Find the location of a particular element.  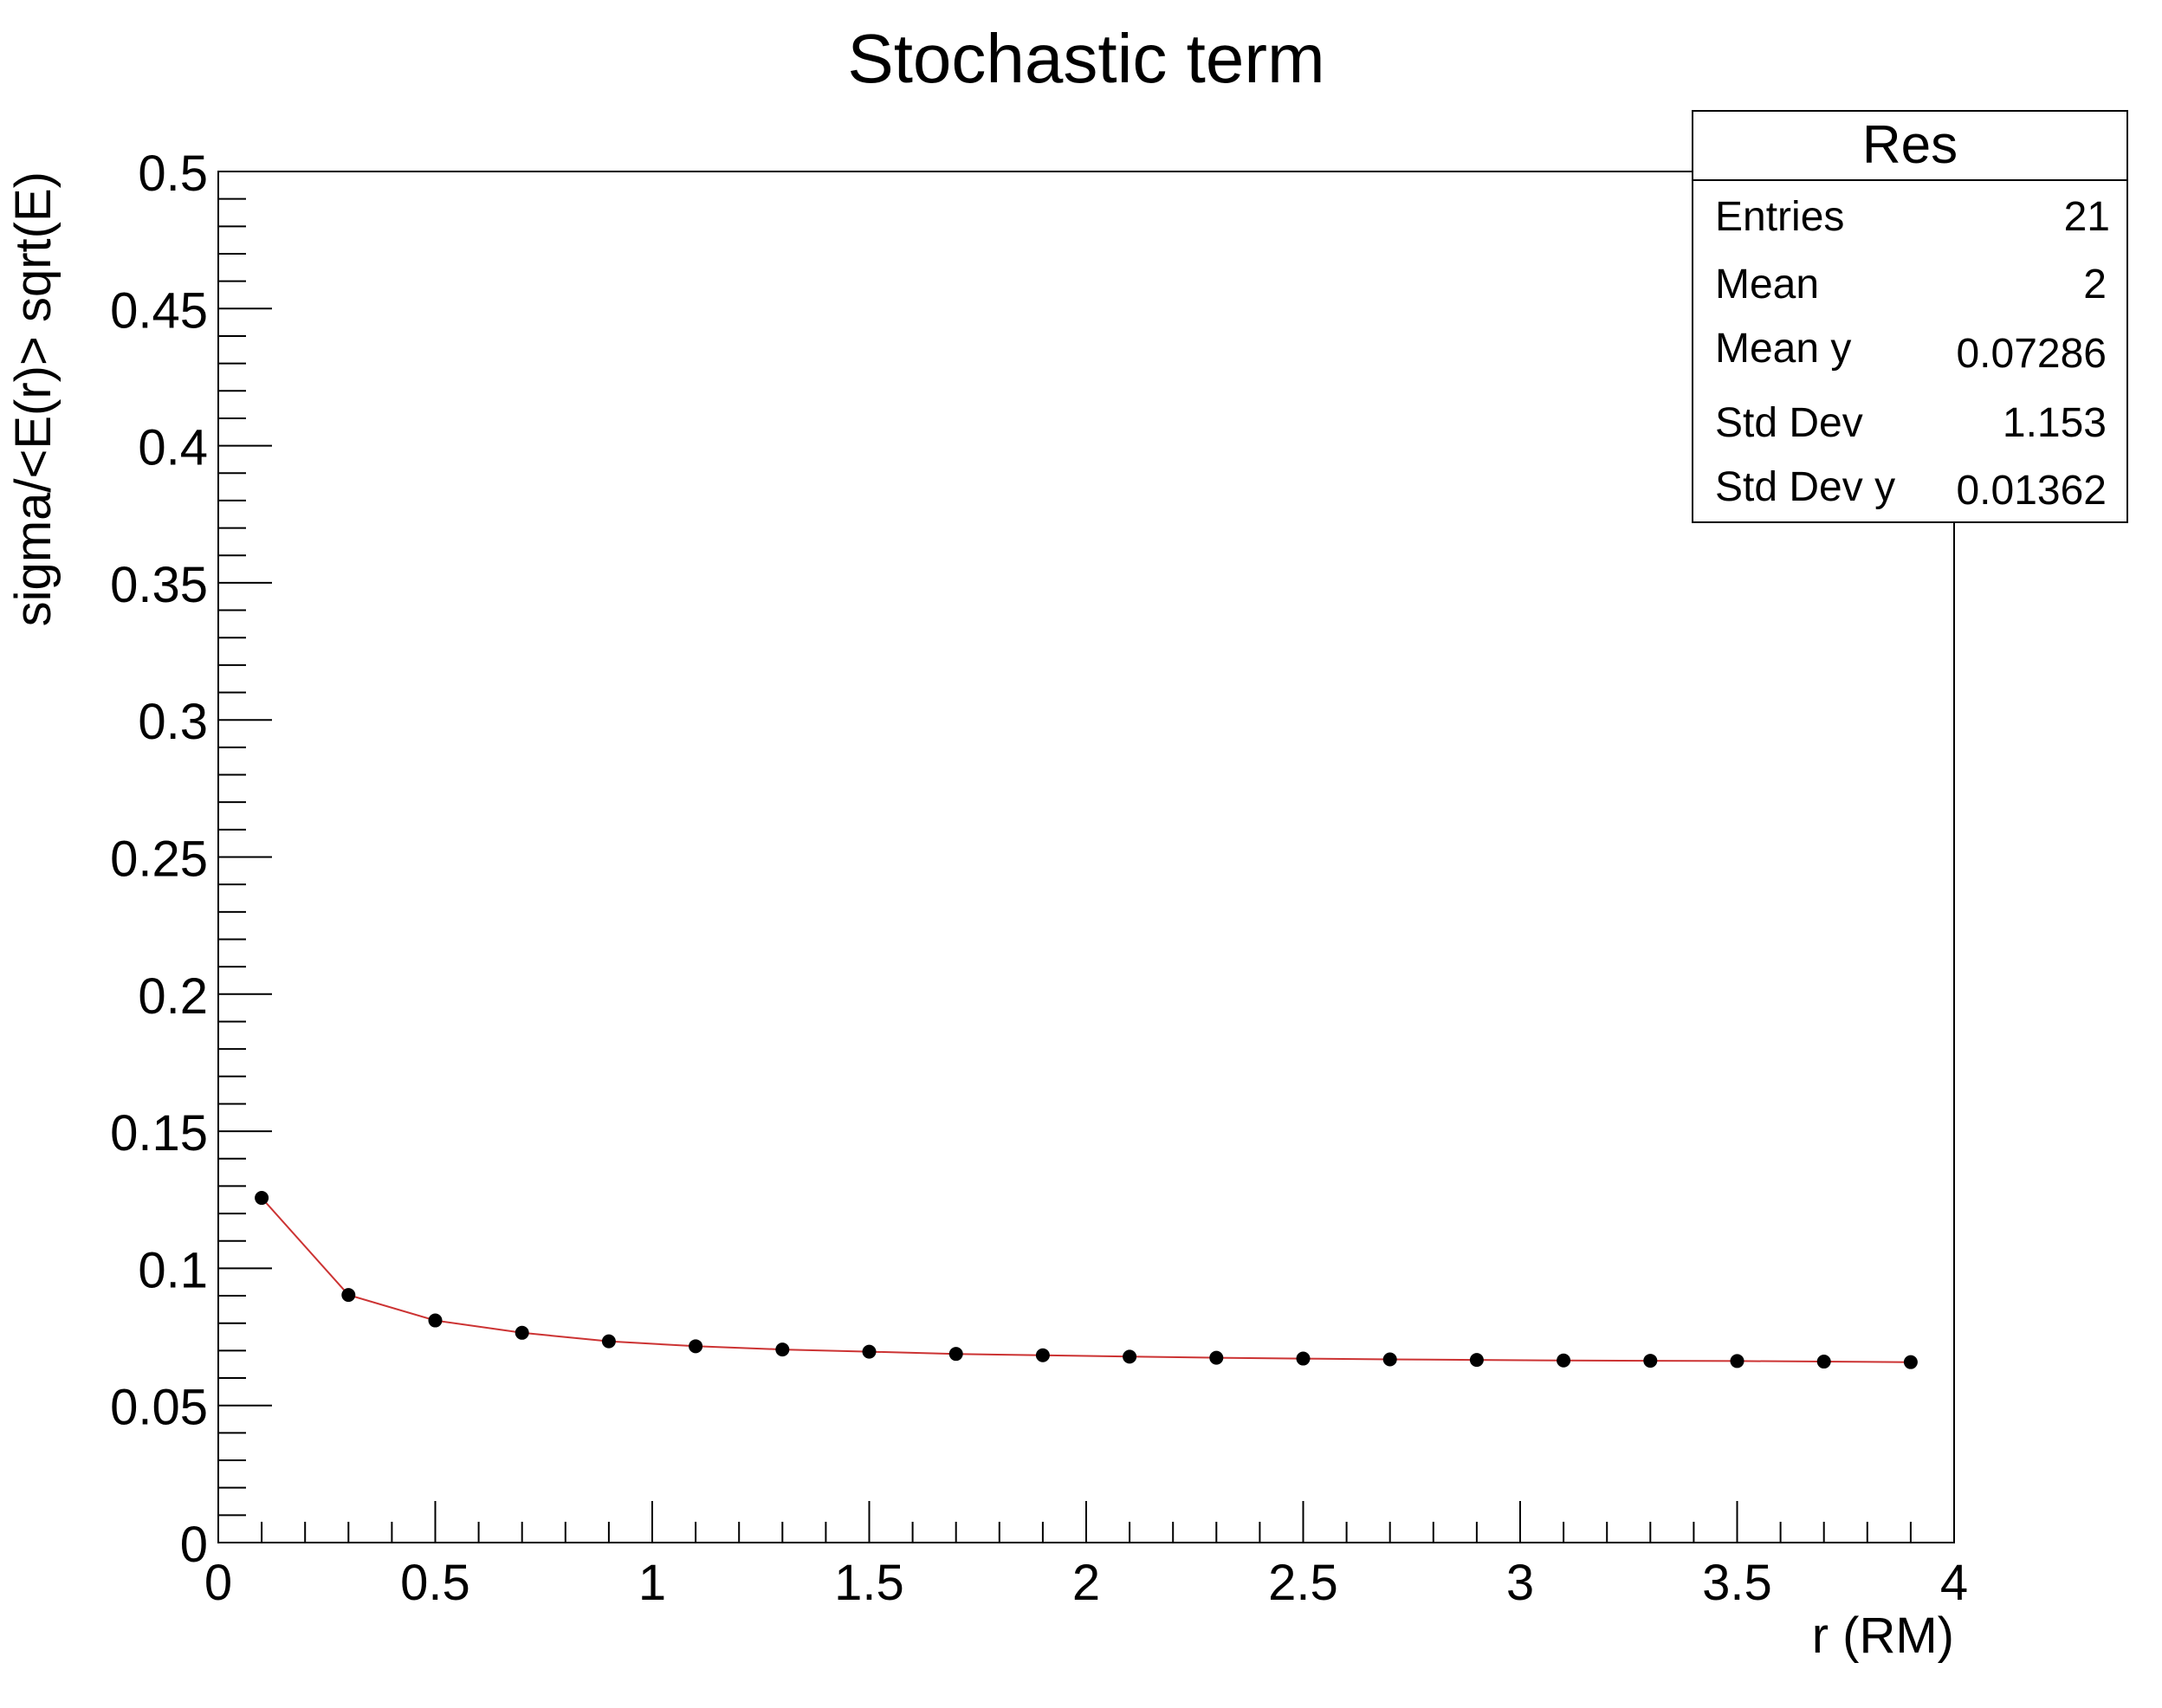

series-line is located at coordinates (1086, 1280).